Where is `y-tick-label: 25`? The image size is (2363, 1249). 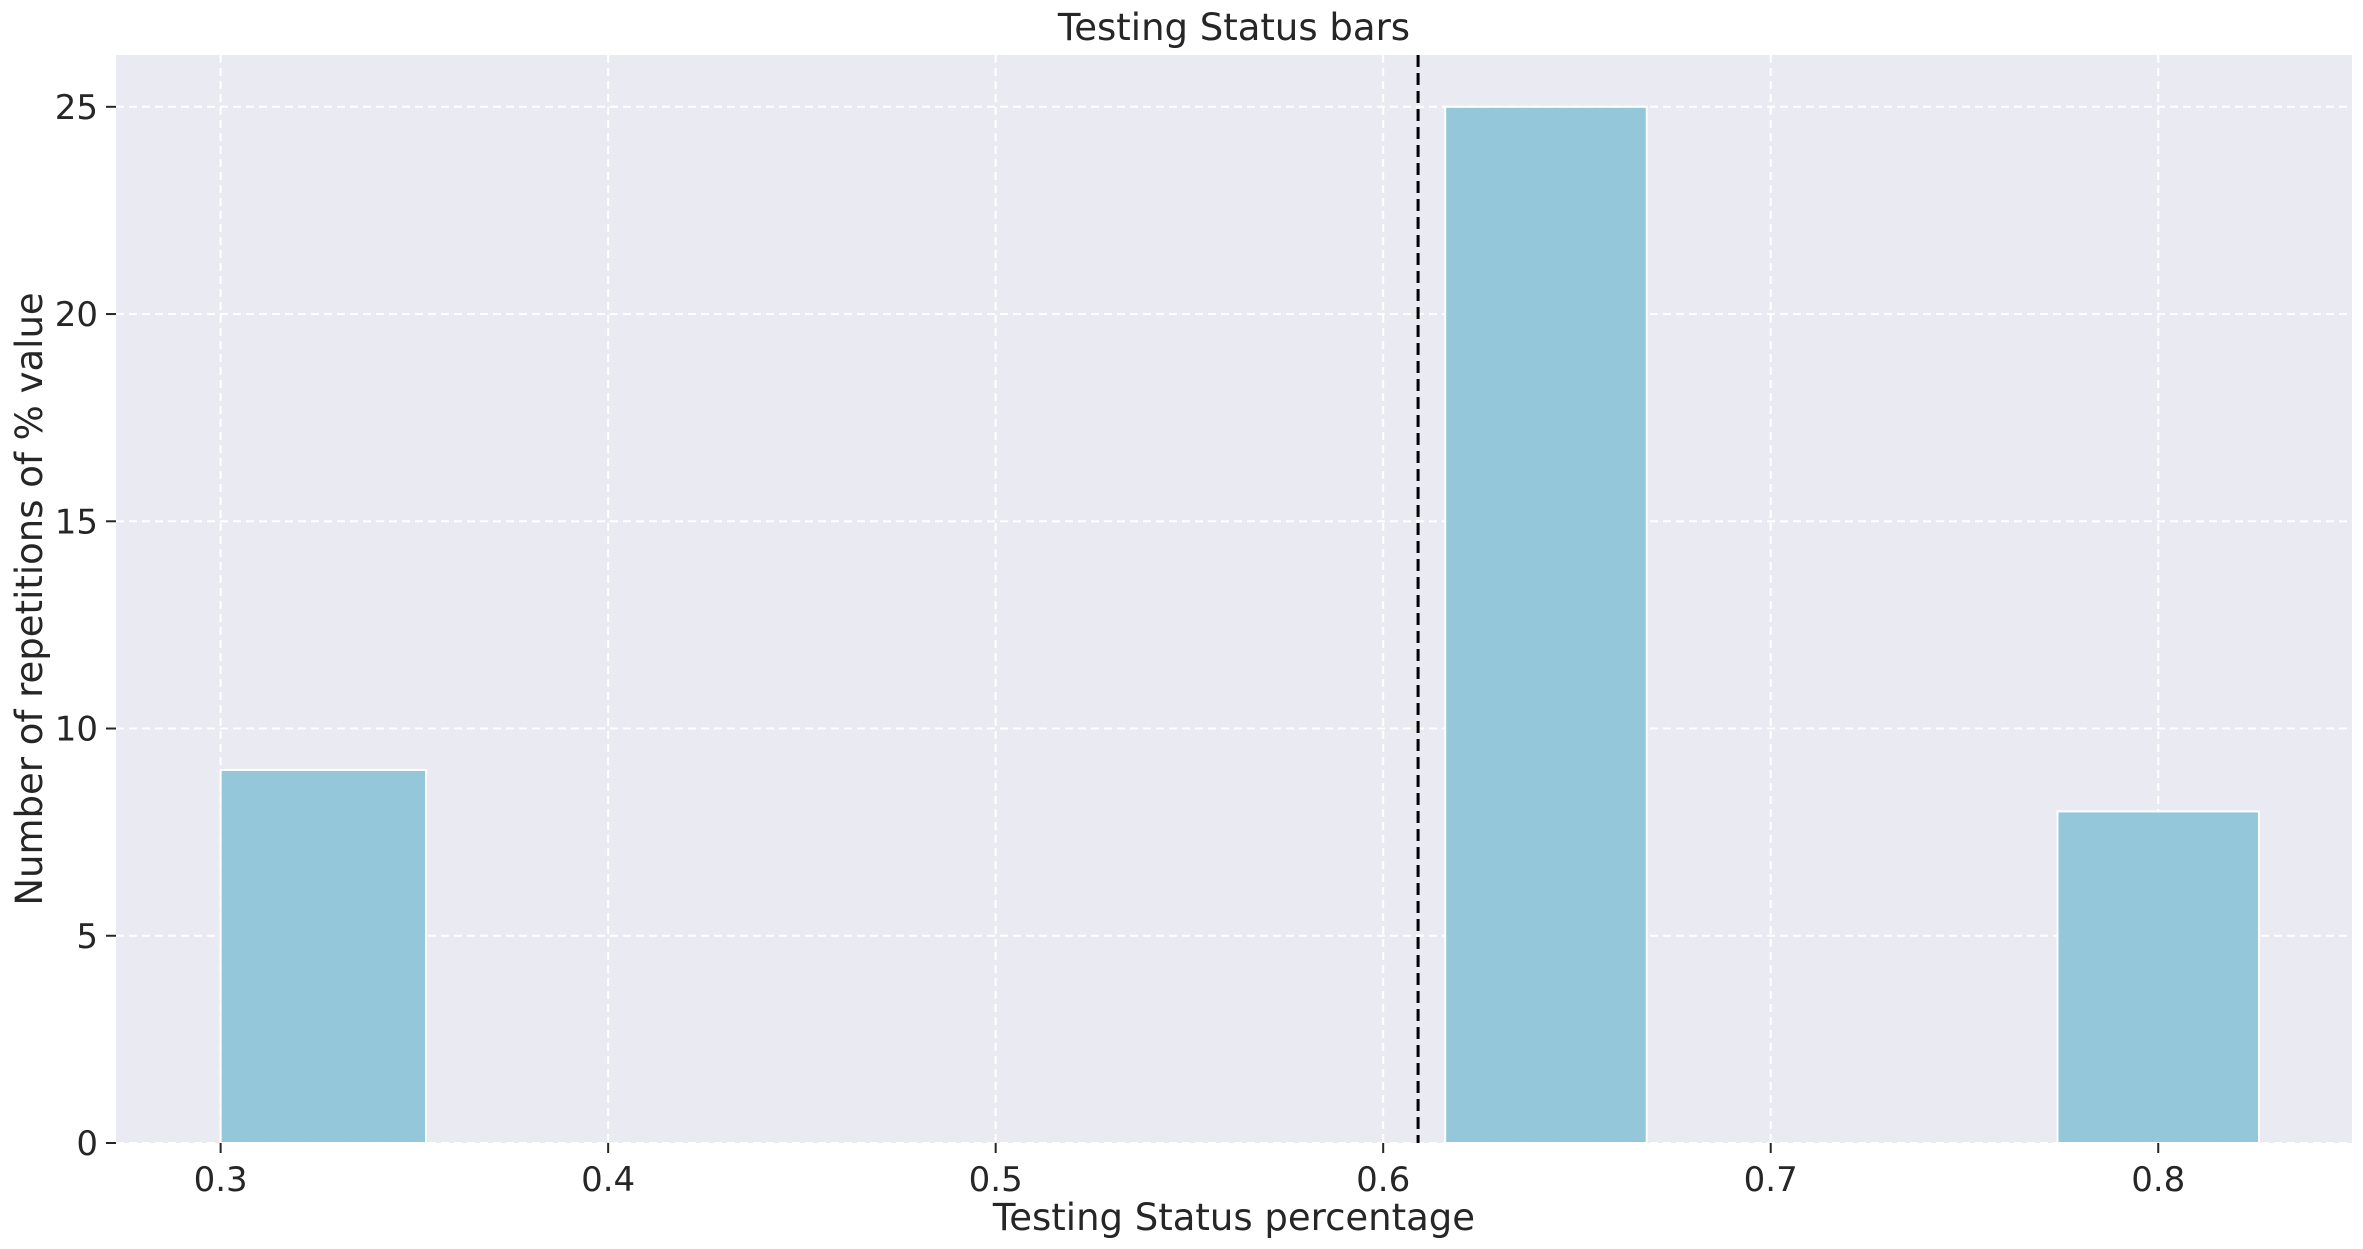 y-tick-label: 25 is located at coordinates (76, 108).